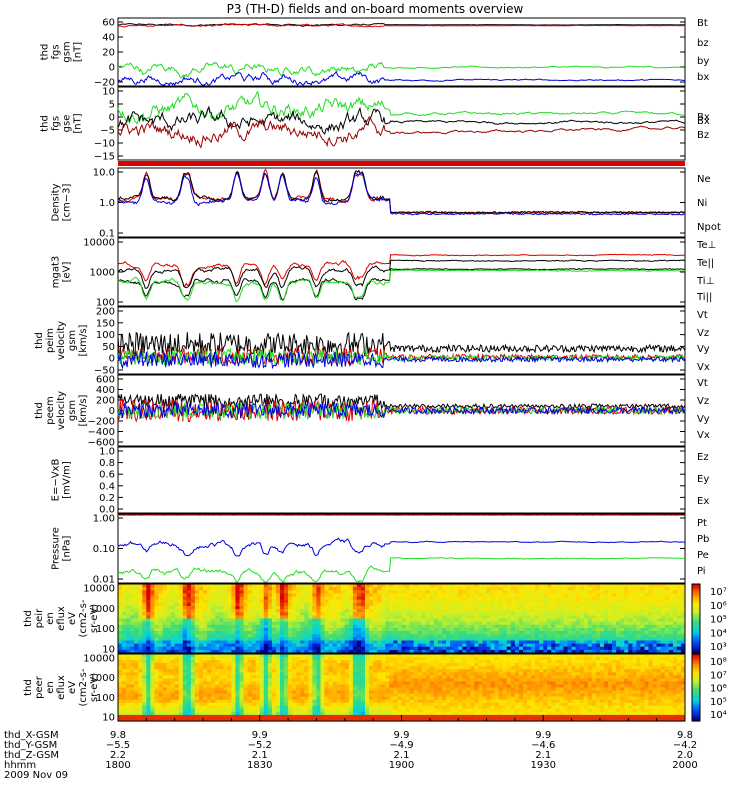 This screenshot has height=800, width=750. What do you see at coordinates (104, 83) in the screenshot?
I see `y-tick-label: −20` at bounding box center [104, 83].